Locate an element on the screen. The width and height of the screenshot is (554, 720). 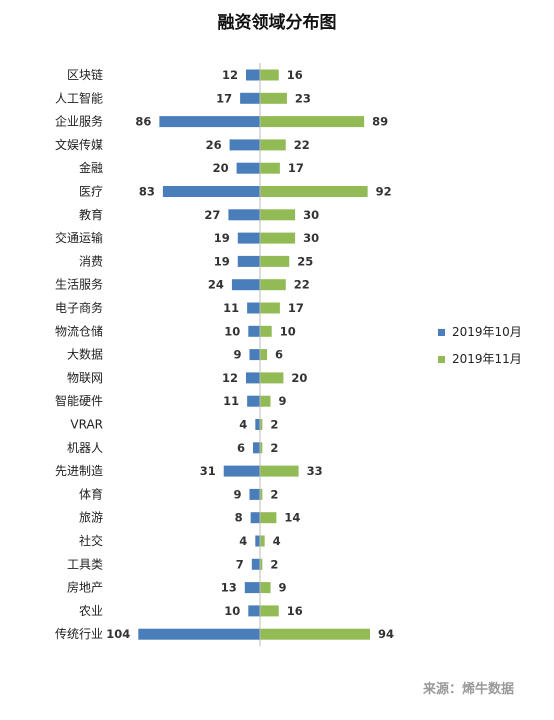
category-label: 物流仓储 is located at coordinates (79, 330).